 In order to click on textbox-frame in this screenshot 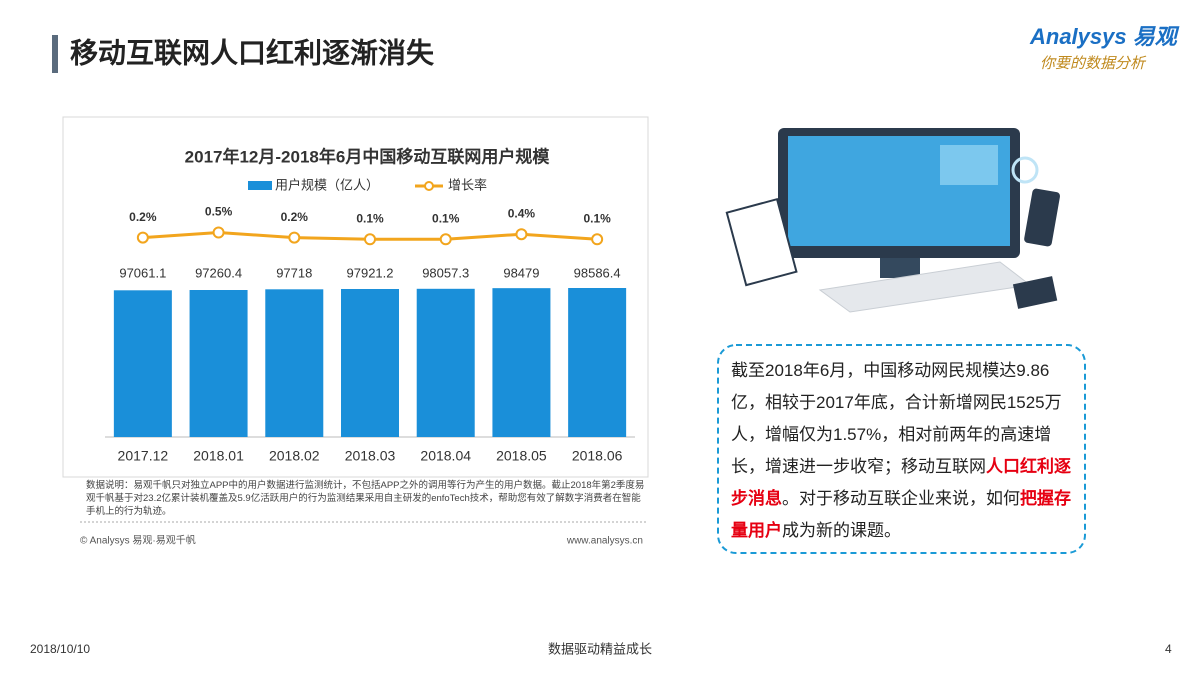, I will do `click(901, 449)`.